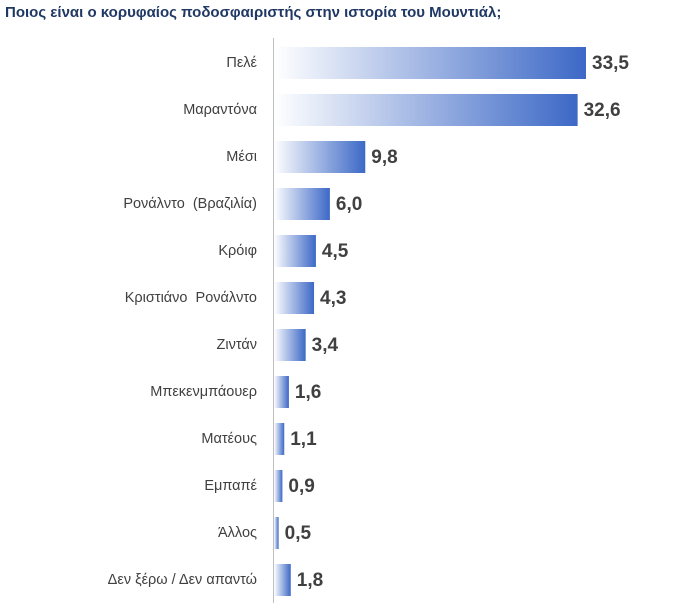 Image resolution: width=677 pixels, height=612 pixels. Describe the element at coordinates (241, 157) in the screenshot. I see `category-label: Μέσι` at that location.